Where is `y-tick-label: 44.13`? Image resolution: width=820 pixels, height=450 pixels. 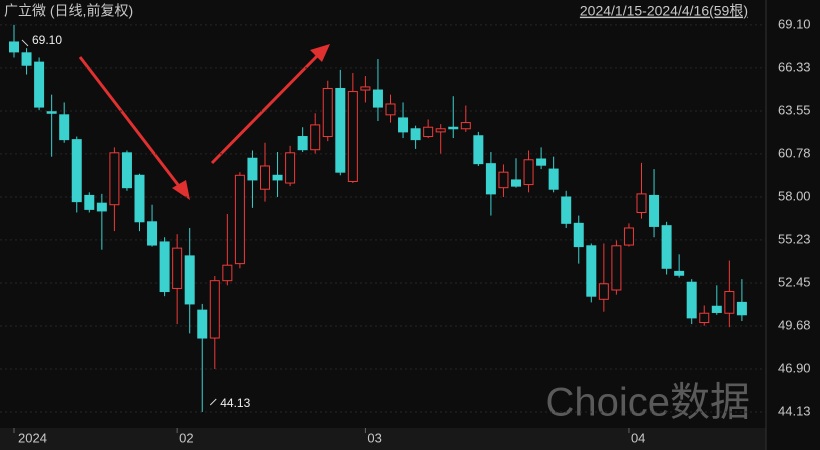 y-tick-label: 44.13 is located at coordinates (794, 410).